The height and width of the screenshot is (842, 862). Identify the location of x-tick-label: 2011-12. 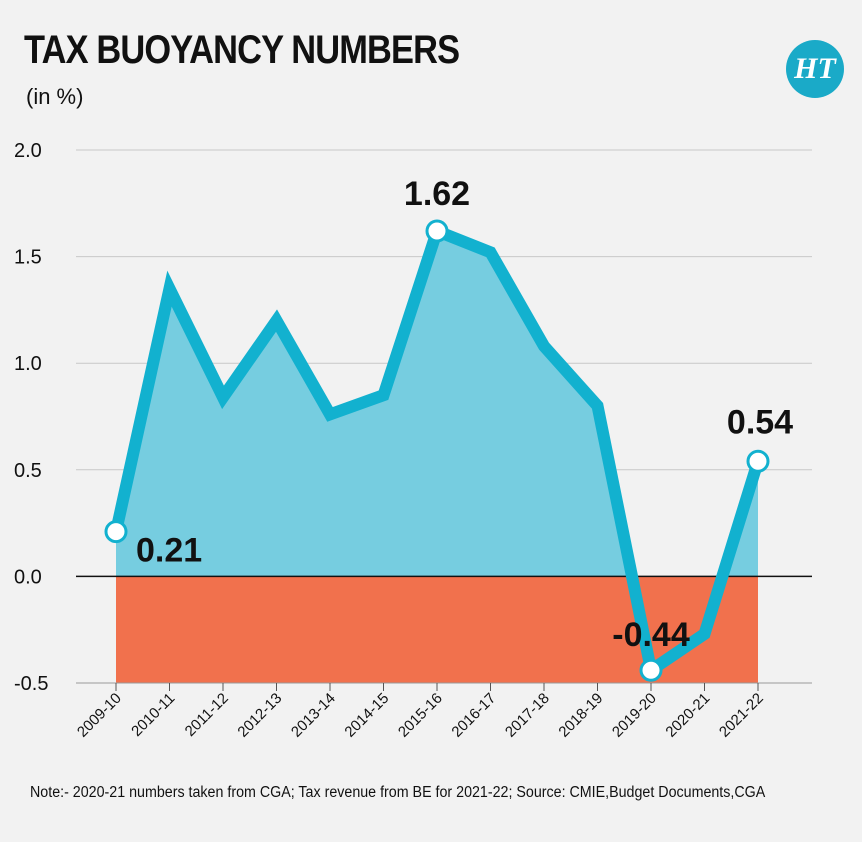
(207, 715).